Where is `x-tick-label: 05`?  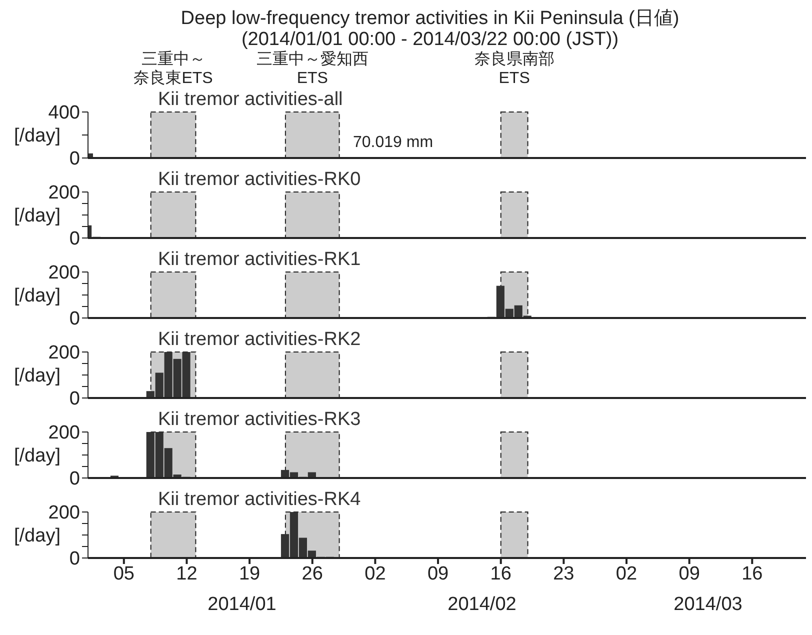 x-tick-label: 05 is located at coordinates (123, 573).